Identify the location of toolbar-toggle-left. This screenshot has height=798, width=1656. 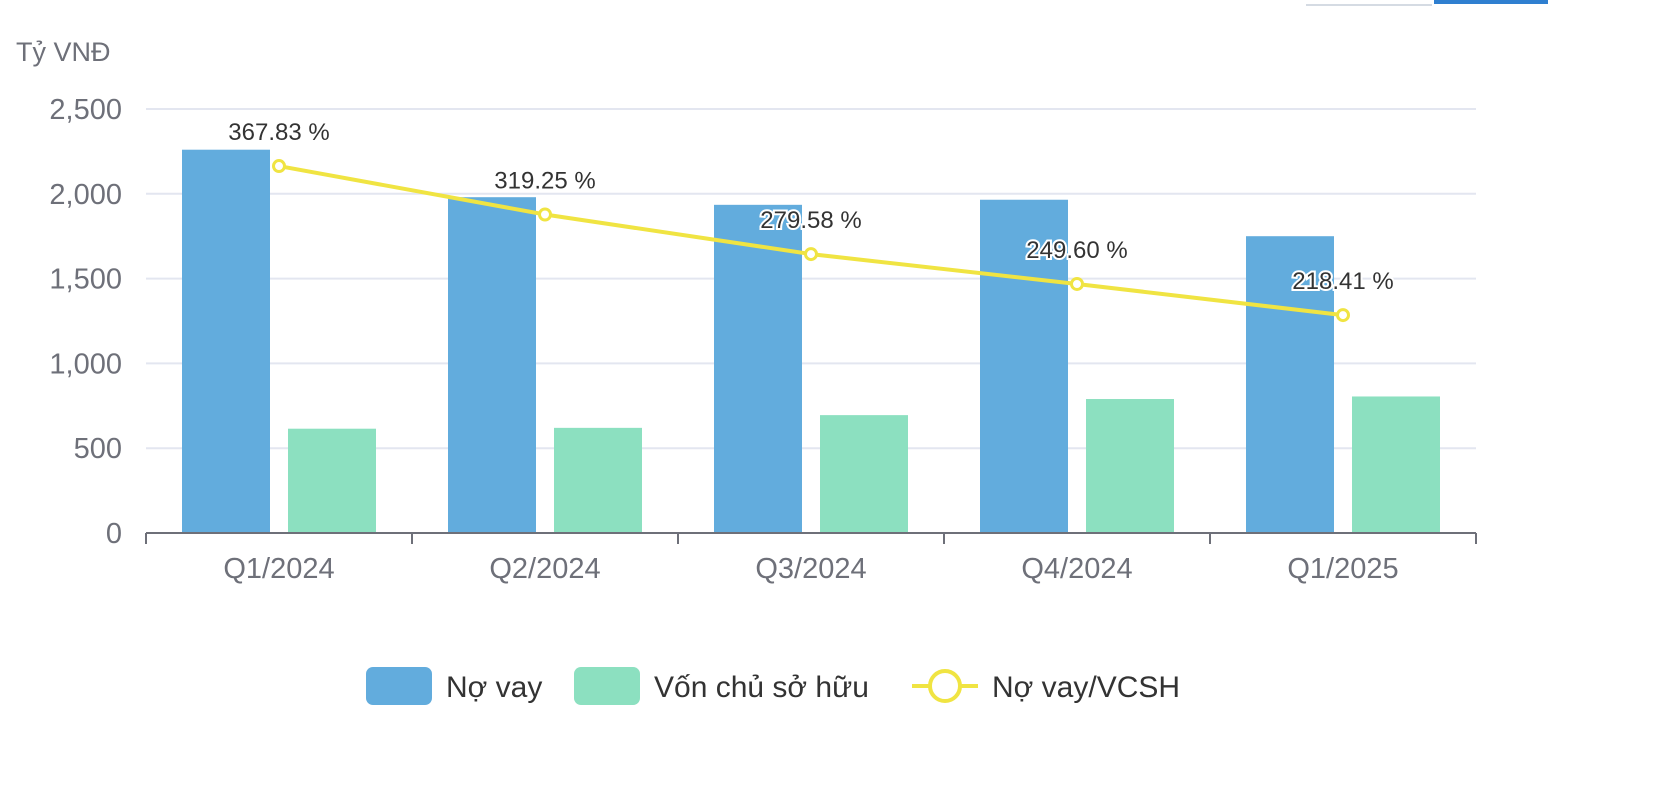
(1369, 3).